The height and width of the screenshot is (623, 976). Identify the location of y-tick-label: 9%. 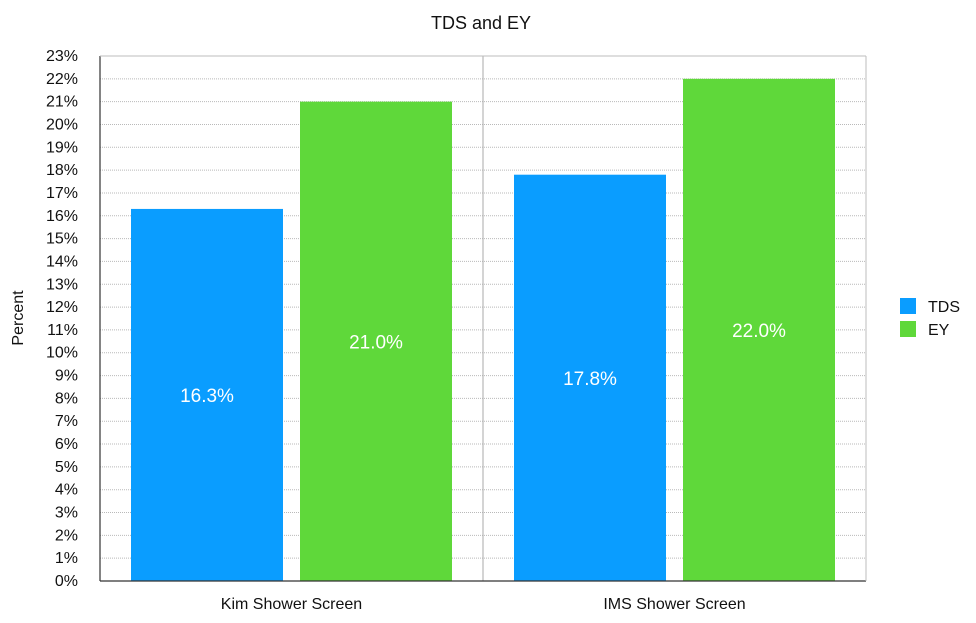
(66, 376).